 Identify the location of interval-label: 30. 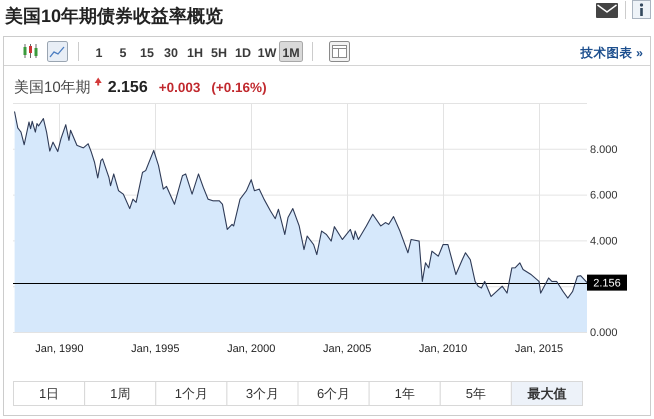
(171, 53).